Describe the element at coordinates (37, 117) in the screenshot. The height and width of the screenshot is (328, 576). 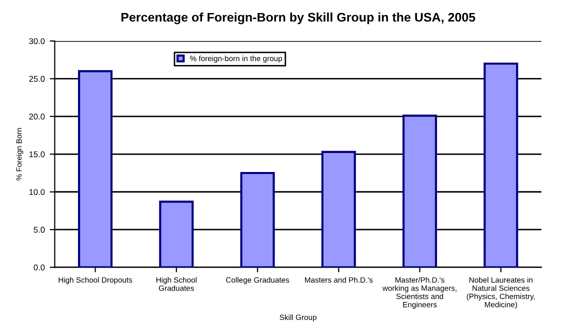
I see `y-tick-label: 20.0` at that location.